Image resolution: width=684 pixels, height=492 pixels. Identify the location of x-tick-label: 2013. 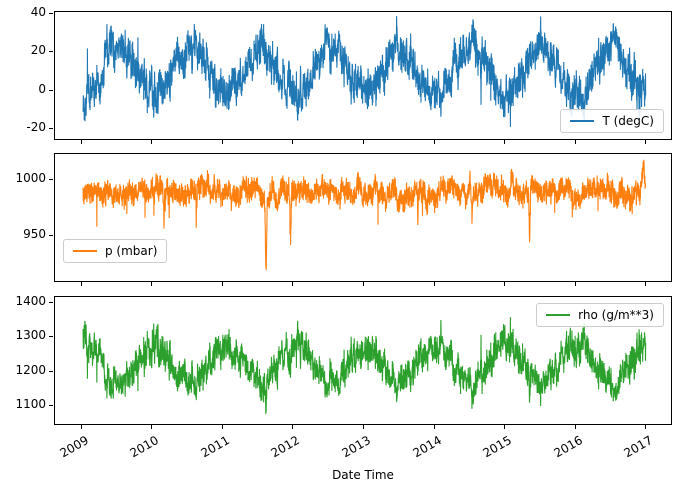
(356, 447).